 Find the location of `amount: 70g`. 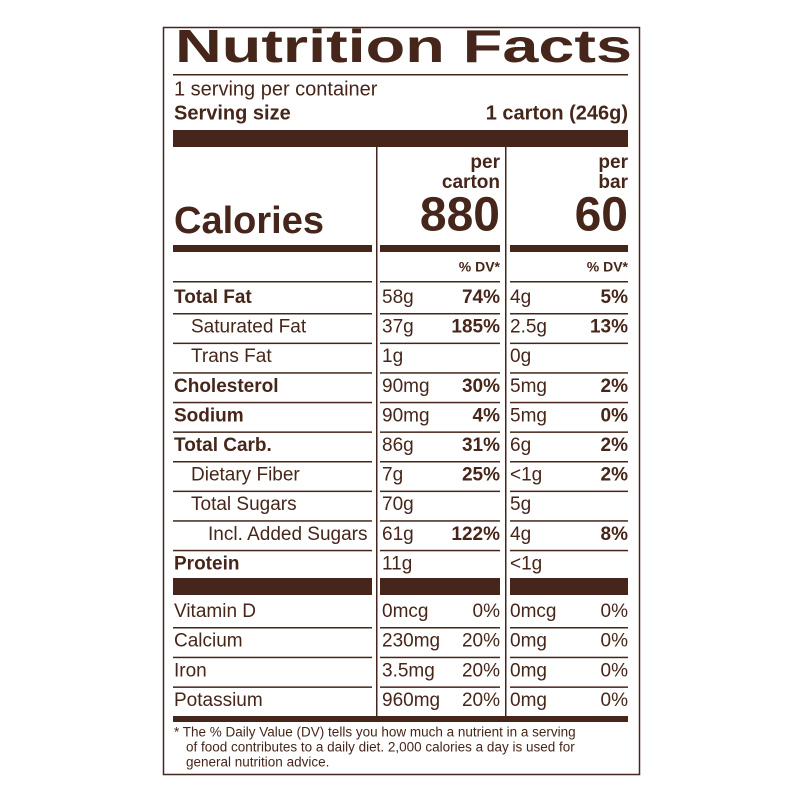

amount: 70g is located at coordinates (398, 504).